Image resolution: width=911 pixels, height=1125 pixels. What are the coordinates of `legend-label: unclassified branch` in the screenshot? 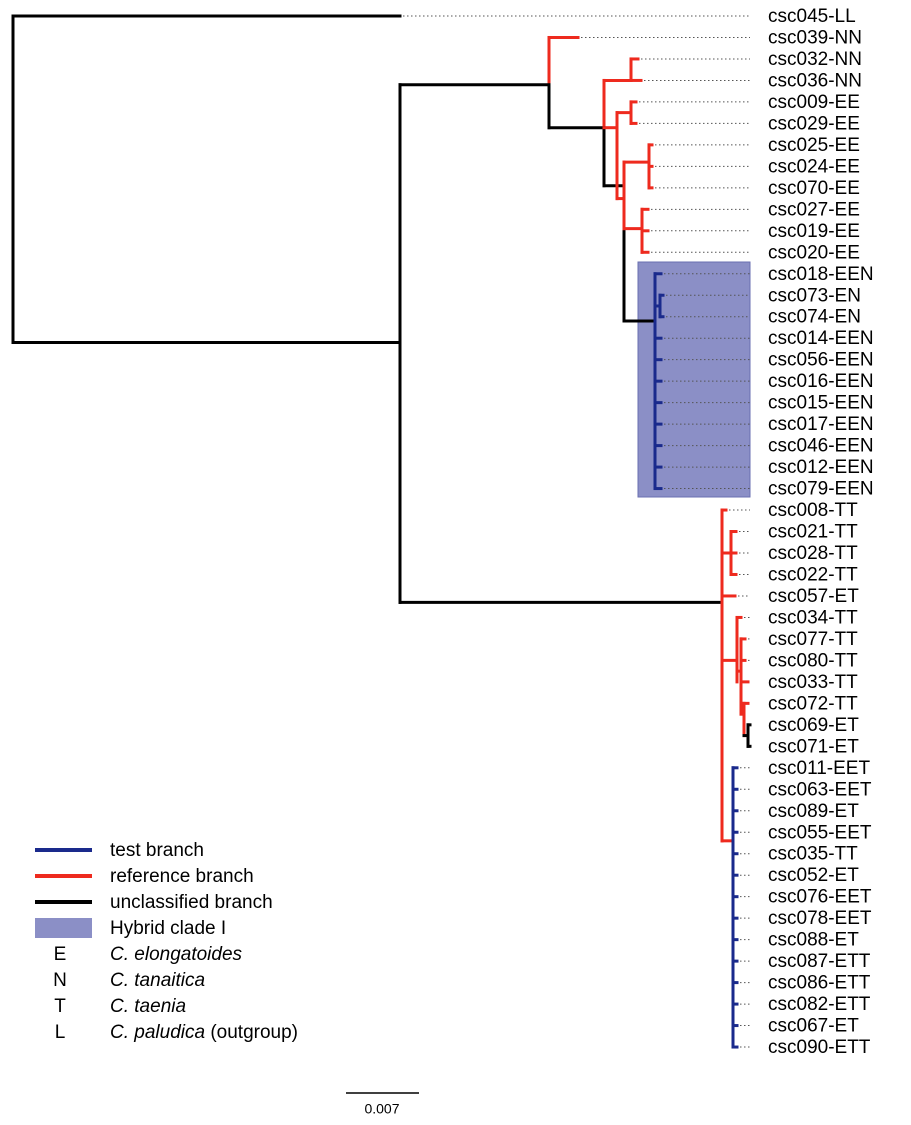 It's located at (191, 902).